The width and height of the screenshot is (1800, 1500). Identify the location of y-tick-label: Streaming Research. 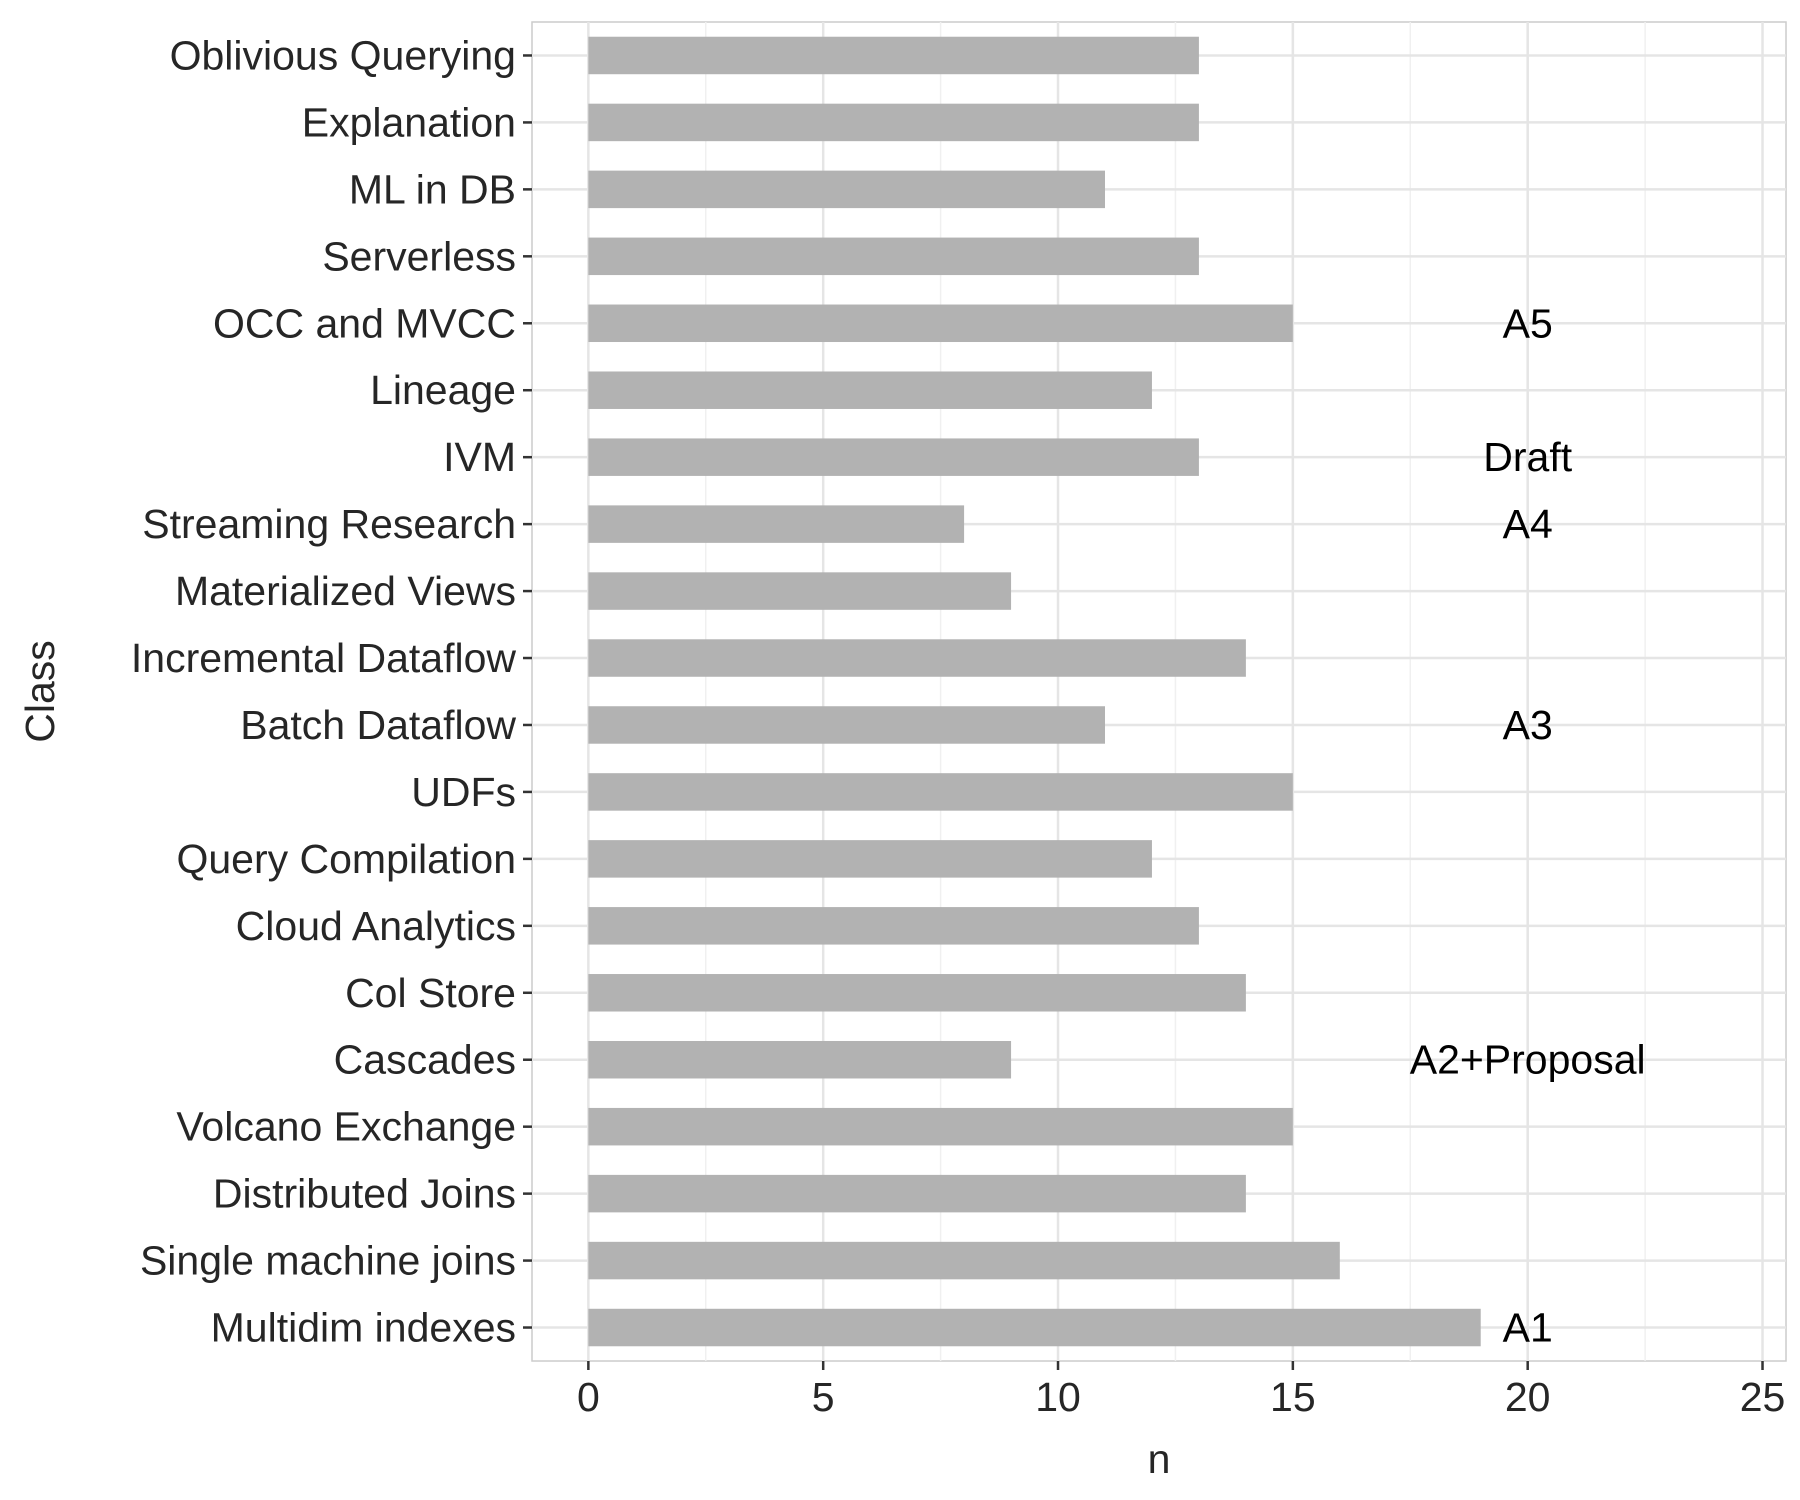
(329, 524).